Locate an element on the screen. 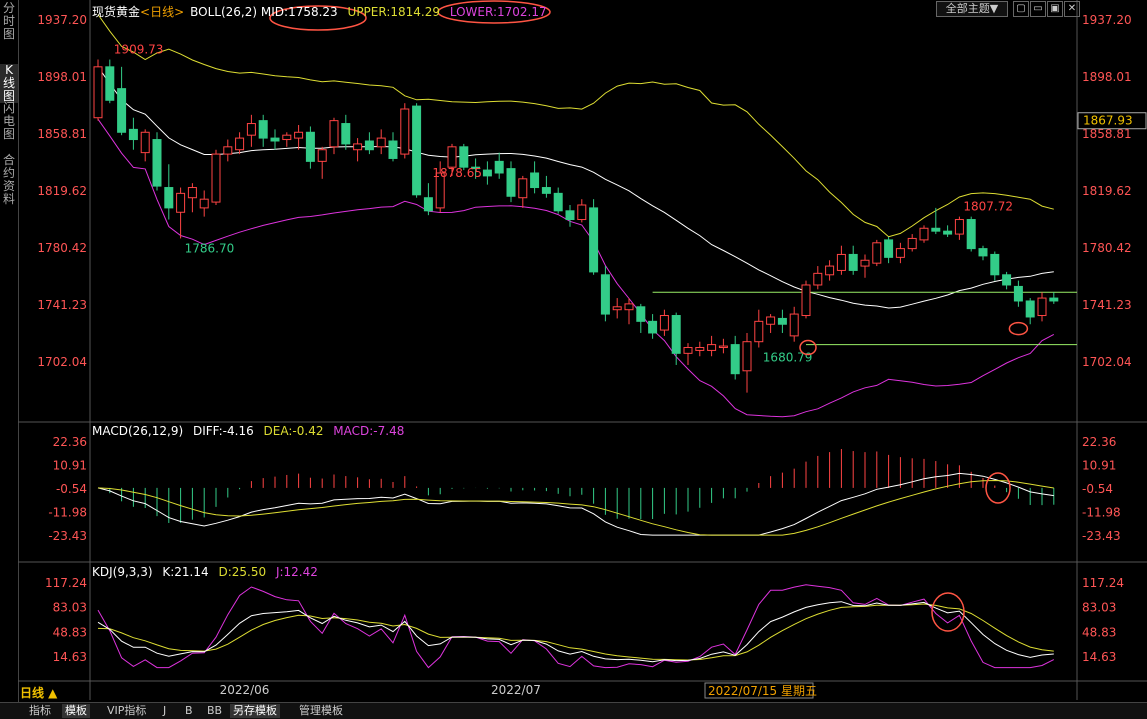  extreme-label-1: 1786.70 is located at coordinates (210, 248).